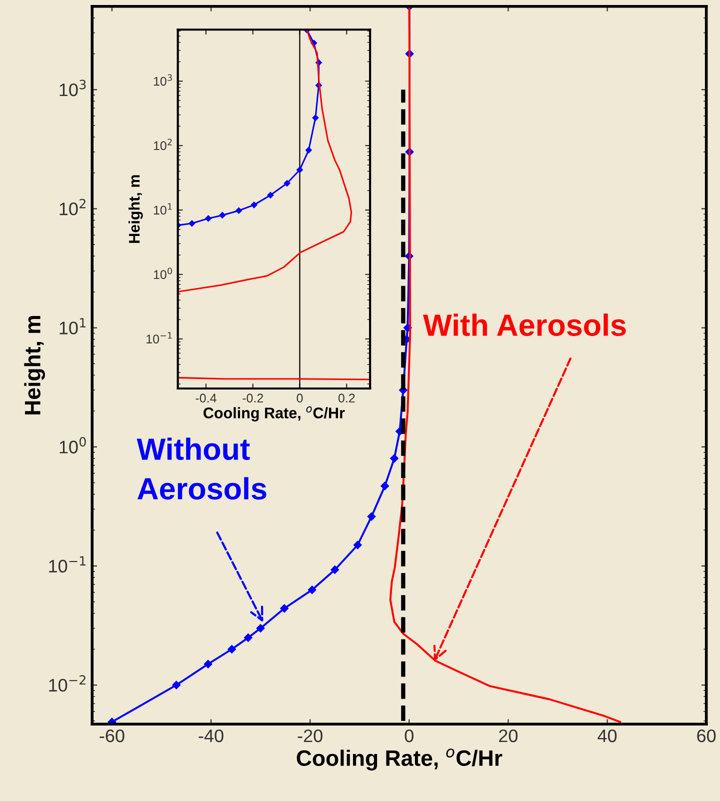  Describe the element at coordinates (206, 398) in the screenshot. I see `x-tick-label: -0.4` at that location.